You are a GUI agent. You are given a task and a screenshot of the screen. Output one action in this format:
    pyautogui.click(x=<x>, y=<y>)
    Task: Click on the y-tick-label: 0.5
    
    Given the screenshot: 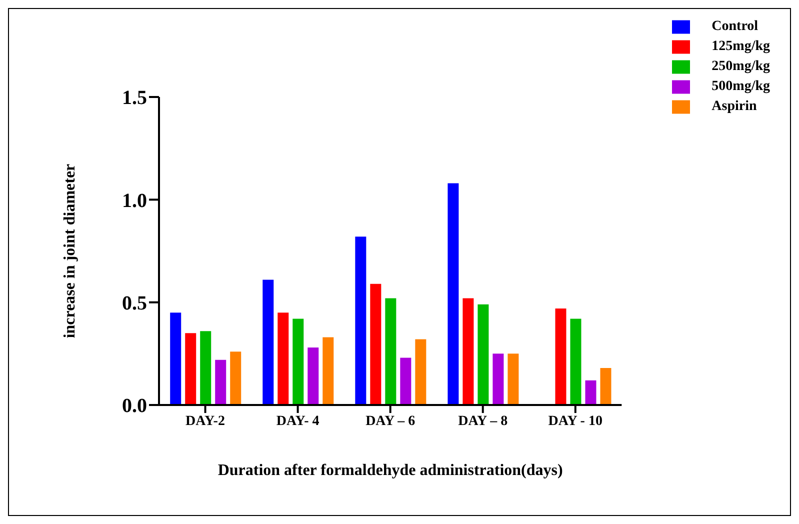 What is the action you would take?
    pyautogui.click(x=134, y=303)
    